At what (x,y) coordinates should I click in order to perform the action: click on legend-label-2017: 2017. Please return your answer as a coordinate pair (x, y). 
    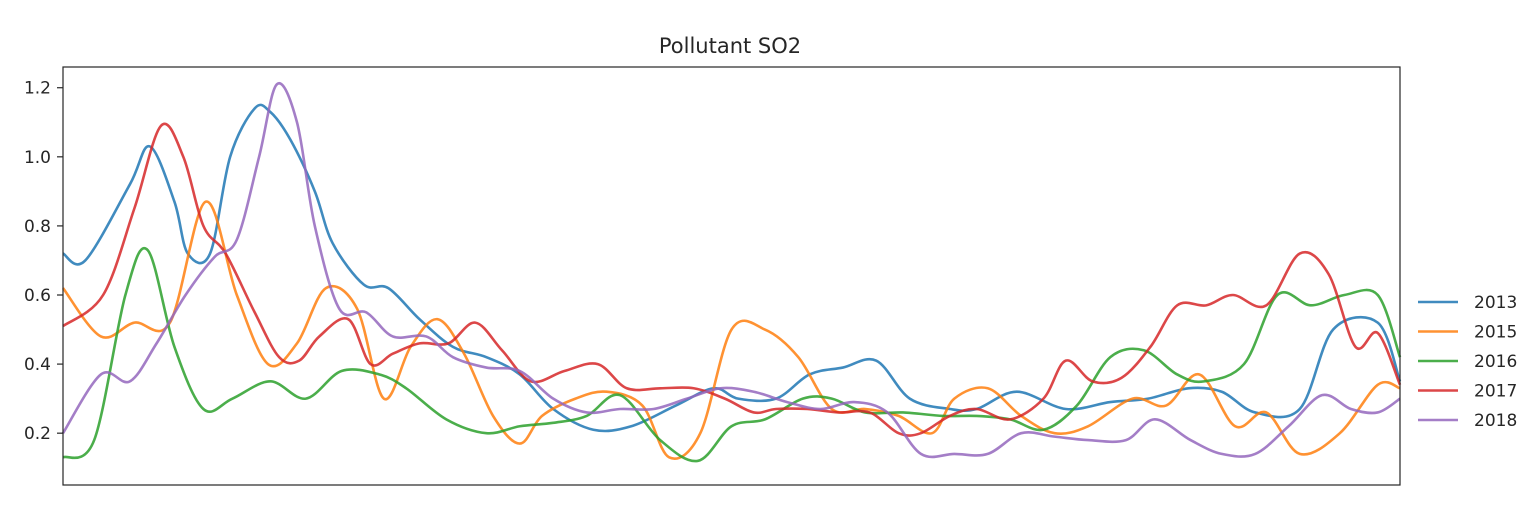
    Looking at the image, I should click on (1495, 392).